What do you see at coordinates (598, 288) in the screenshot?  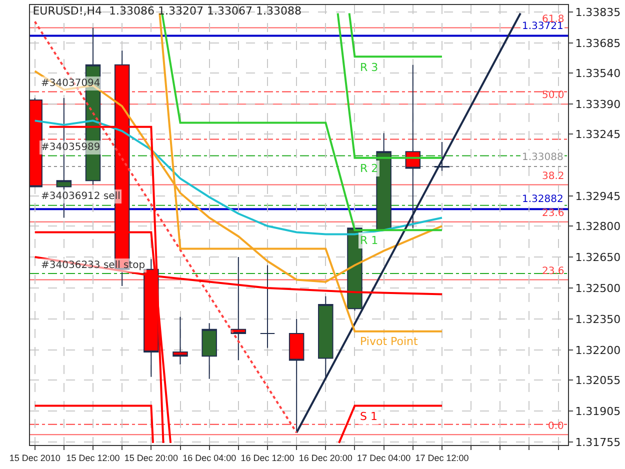 I see `y-tick-label: 1.32500` at bounding box center [598, 288].